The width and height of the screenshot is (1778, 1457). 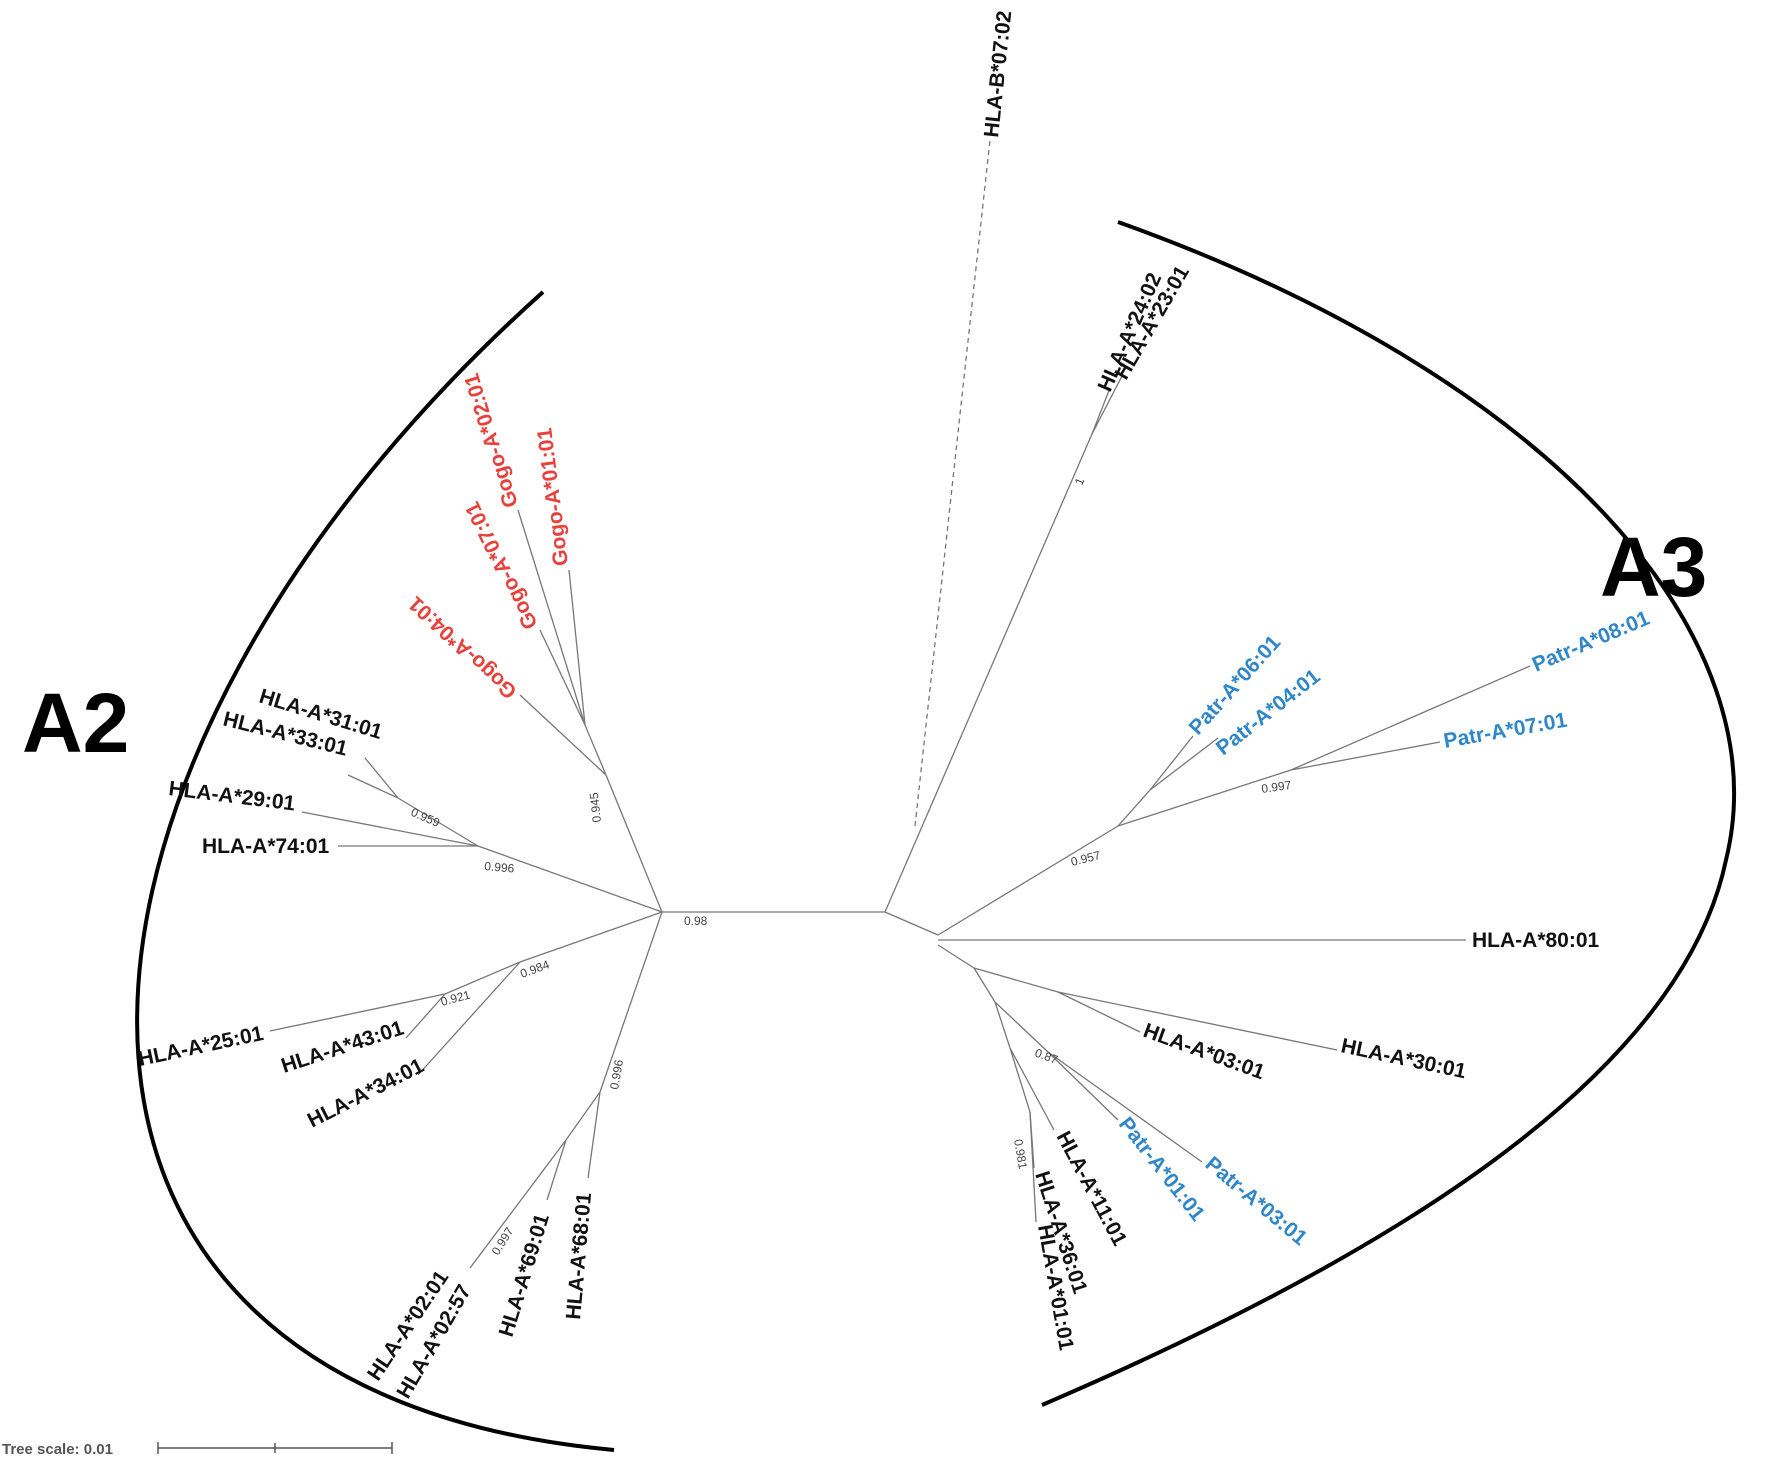 I want to click on leaf-gogo-a0401: Gogo-A*04:01, so click(x=462, y=647).